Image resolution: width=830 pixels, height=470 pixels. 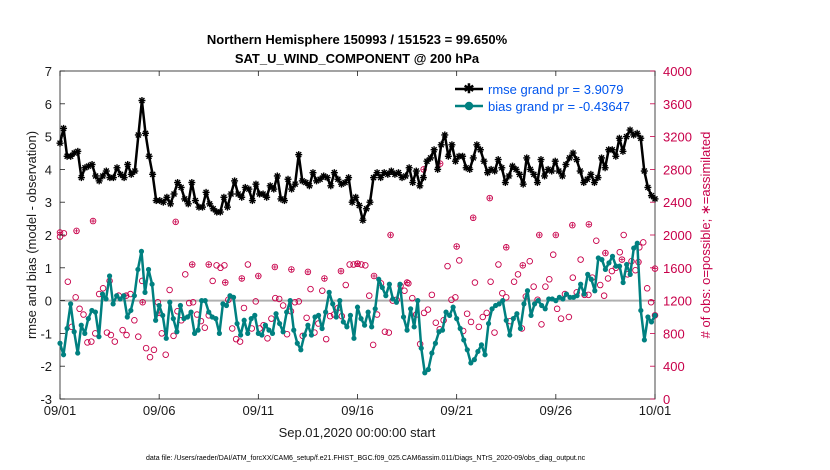 I want to click on y-tick-label-right: 3200, so click(x=677, y=137).